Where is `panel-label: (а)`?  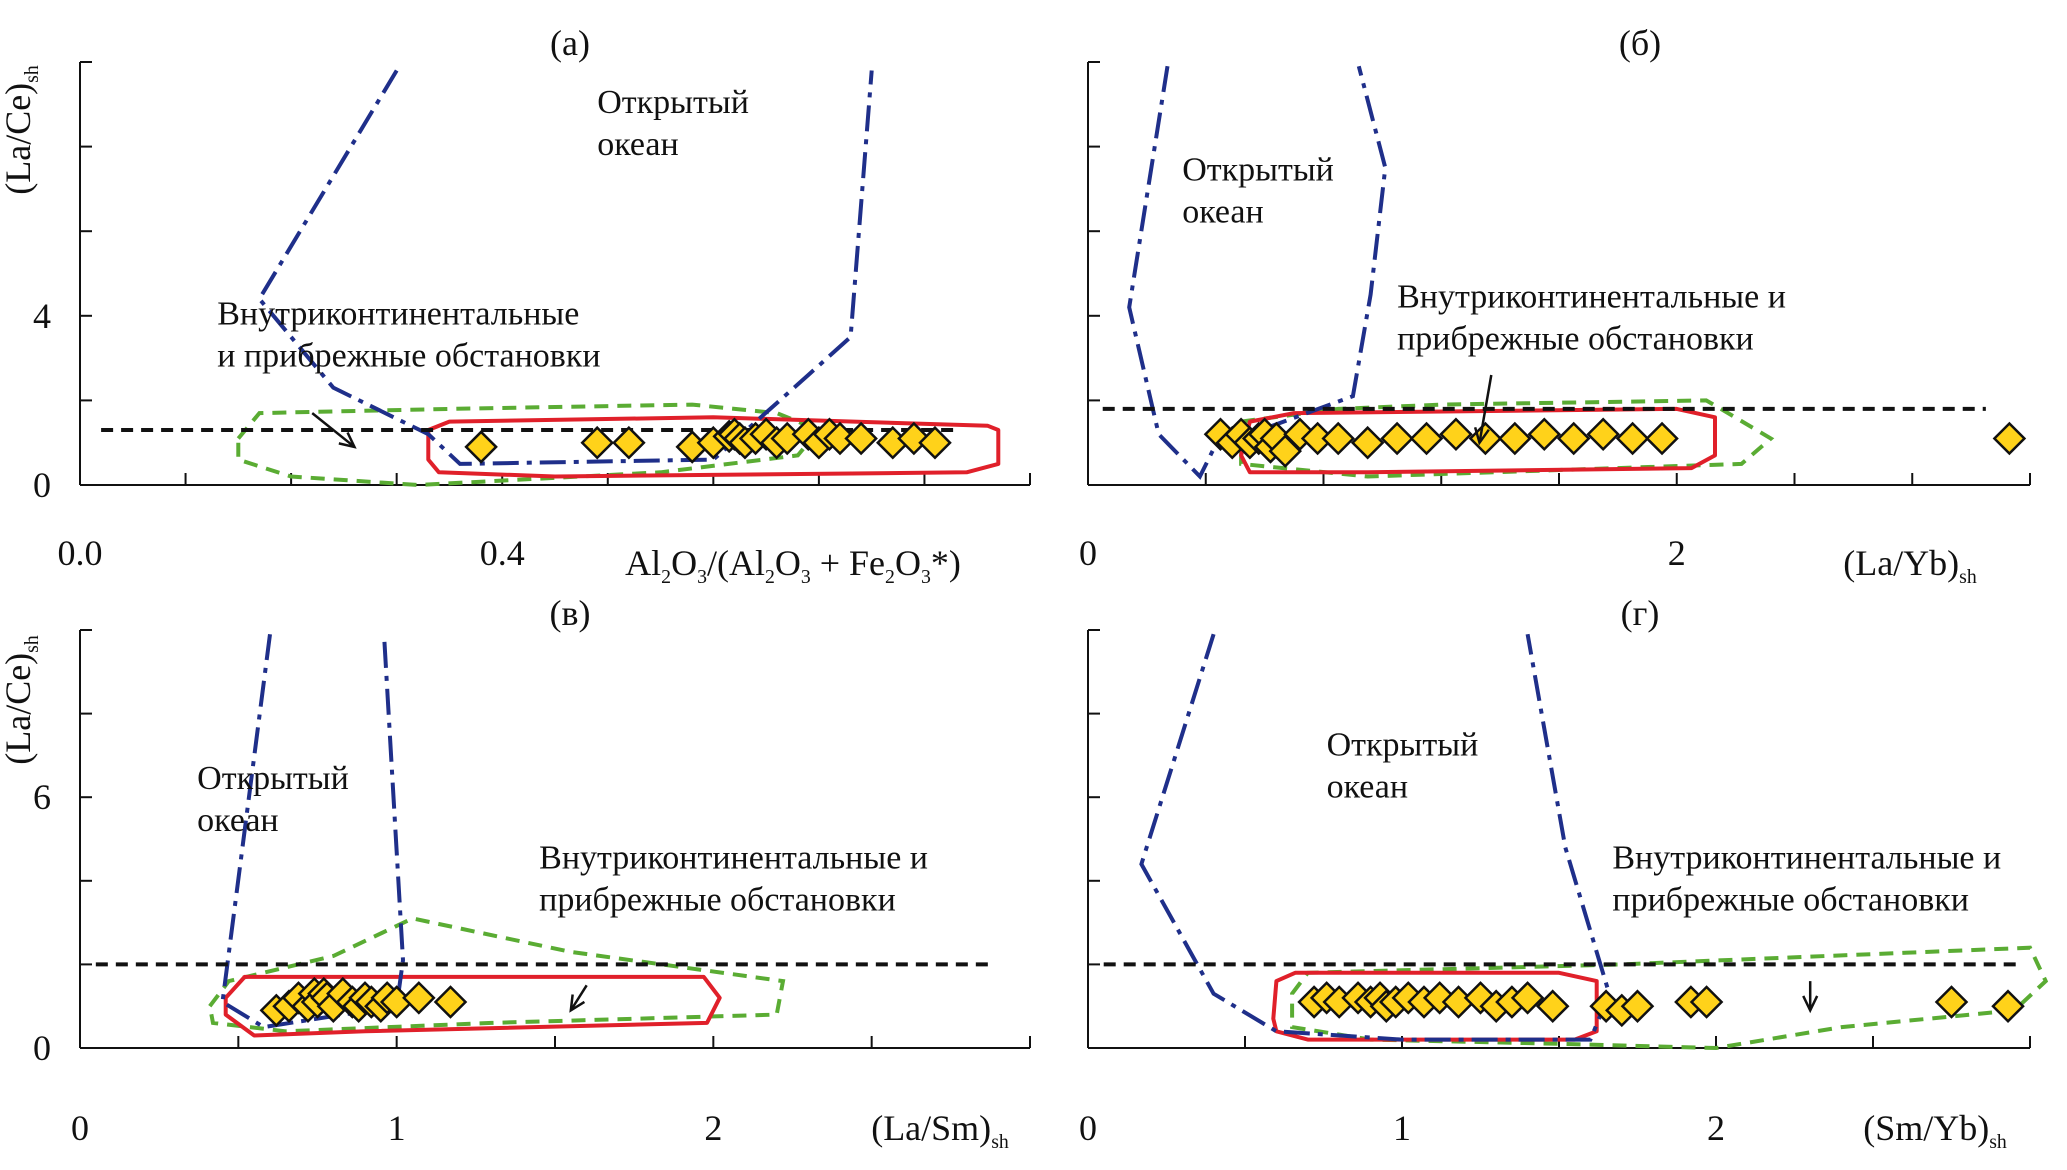 panel-label: (а) is located at coordinates (570, 43).